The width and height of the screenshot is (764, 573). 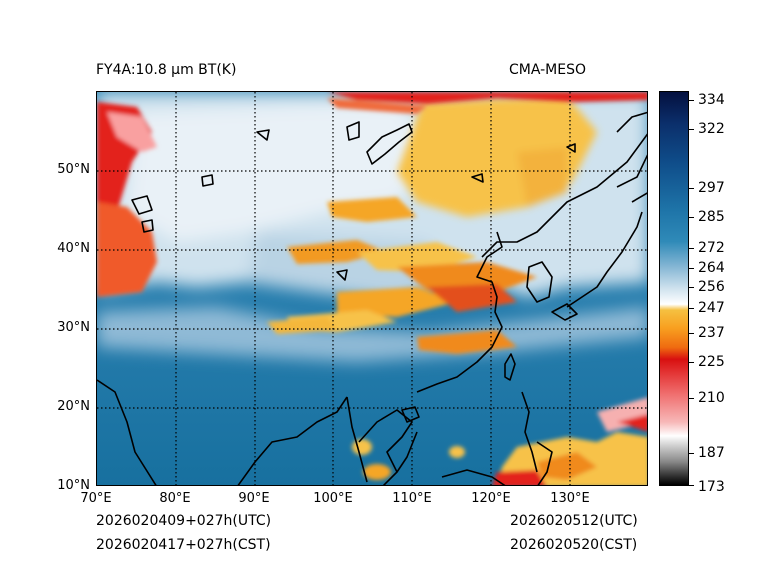 I want to click on lon-label-90e: 90°E, so click(x=254, y=498).